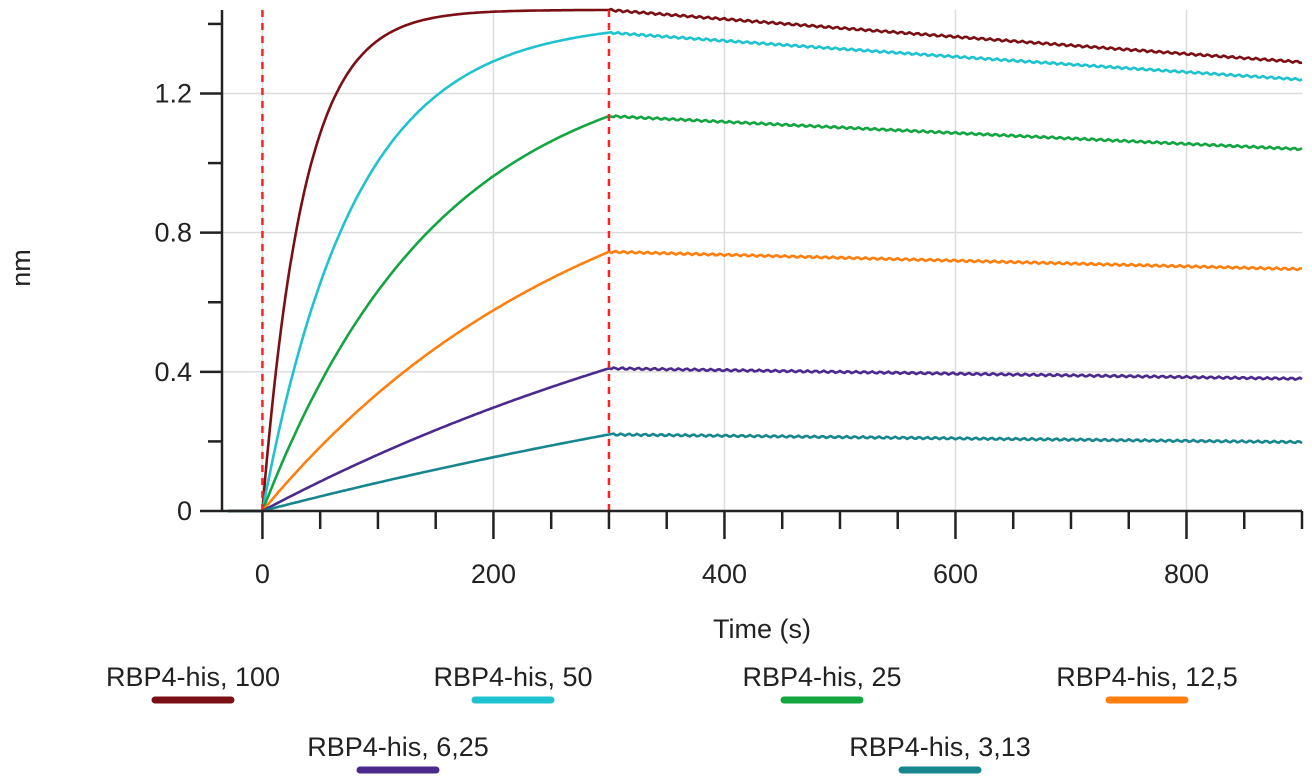 The height and width of the screenshot is (779, 1312). I want to click on y-tick-label: 0.8, so click(173, 233).